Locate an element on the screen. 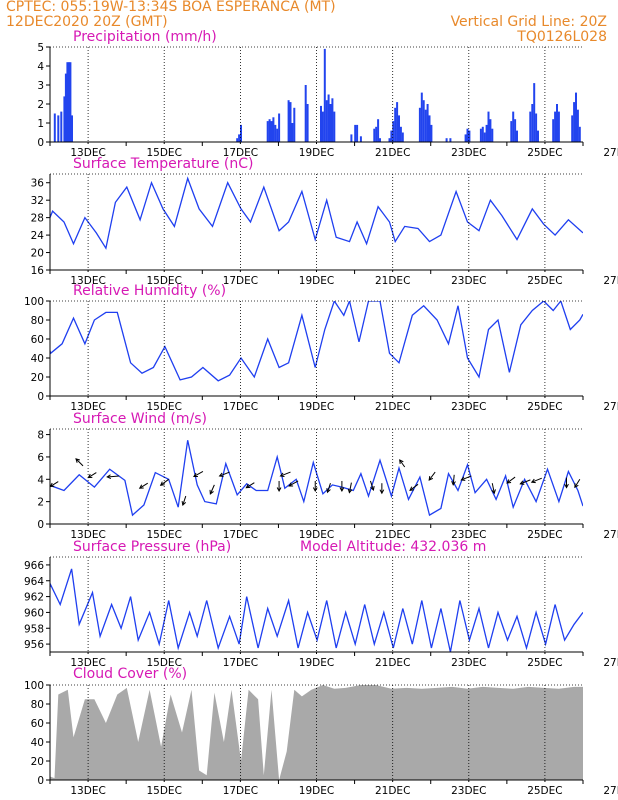 This screenshot has width=618, height=800. y-tick-label: 32 is located at coordinates (37, 201).